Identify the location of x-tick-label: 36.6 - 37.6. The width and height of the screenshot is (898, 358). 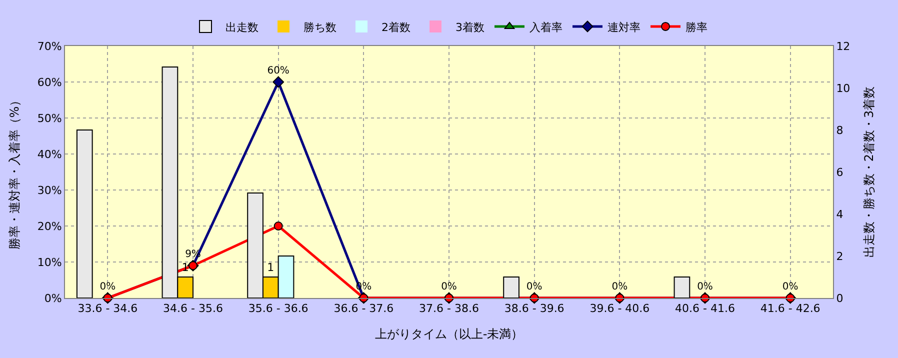
(364, 309).